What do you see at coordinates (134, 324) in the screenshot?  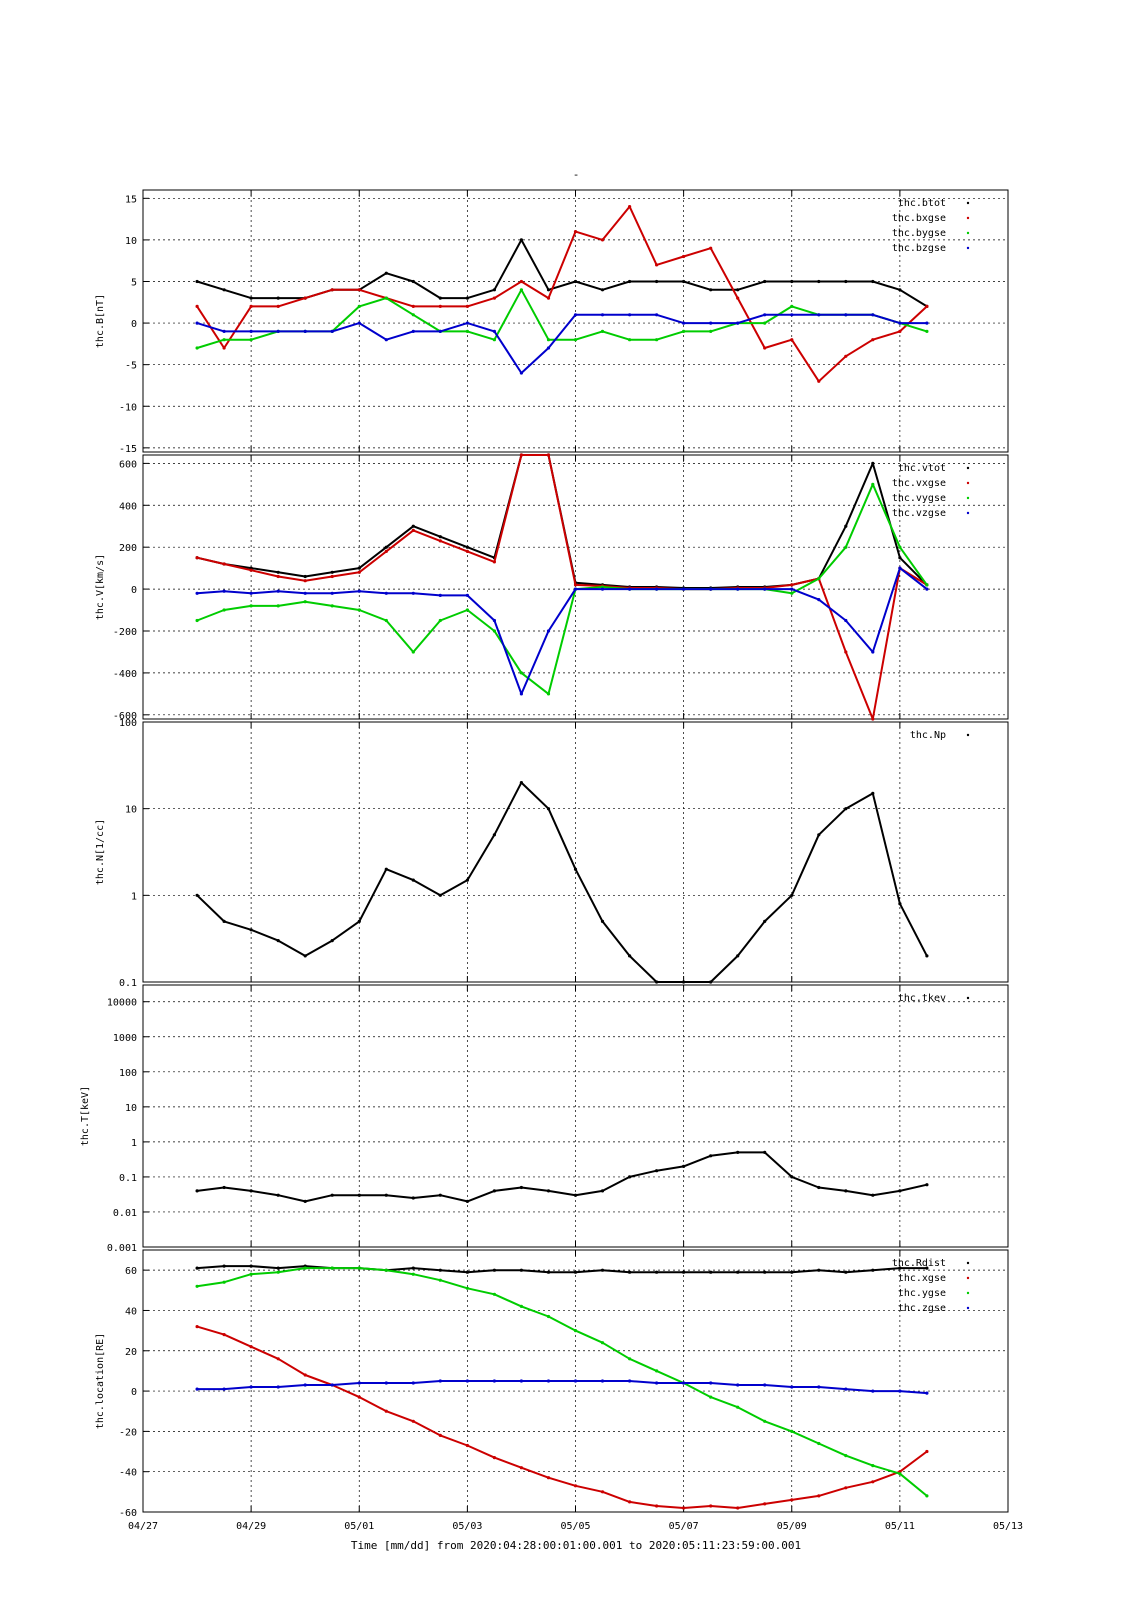 I see `y-tick-label: 0` at bounding box center [134, 324].